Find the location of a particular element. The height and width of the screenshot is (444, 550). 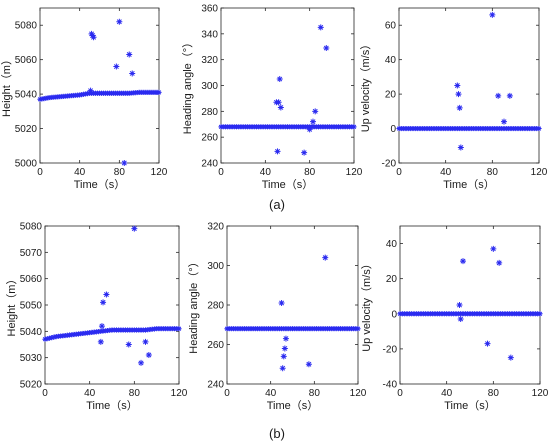

y-axis-label-a3: Up velocity（m/s） is located at coordinates (365, 86).